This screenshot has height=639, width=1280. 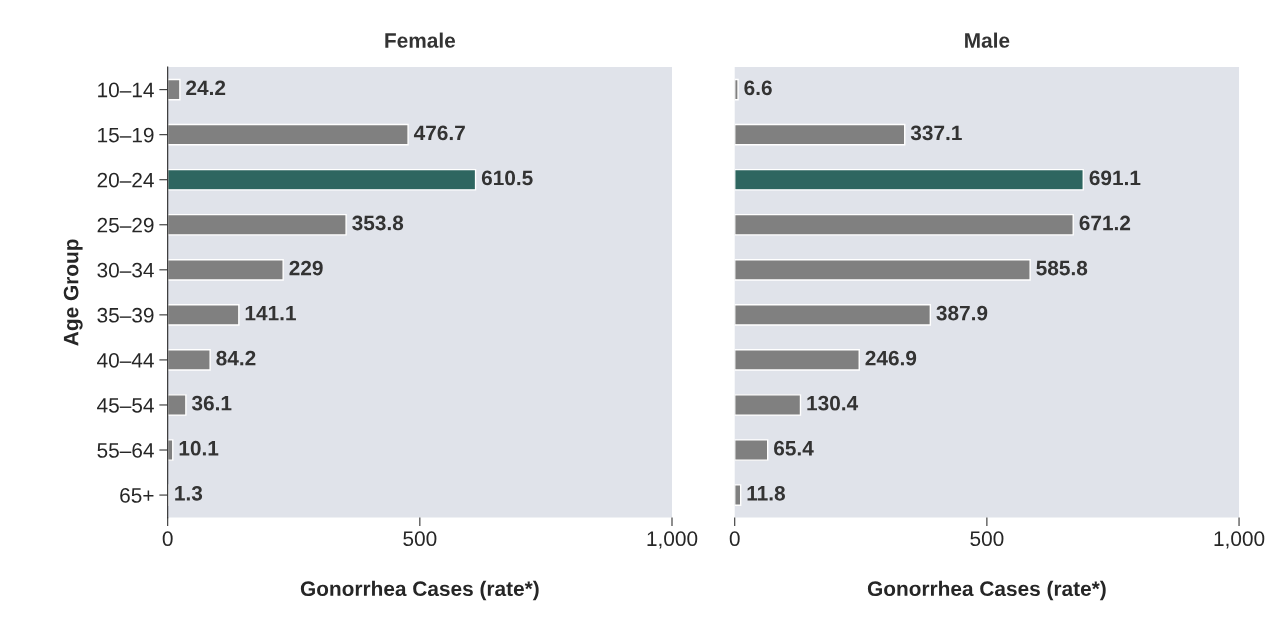 What do you see at coordinates (125, 405) in the screenshot?
I see `y-tick-label: 45–54` at bounding box center [125, 405].